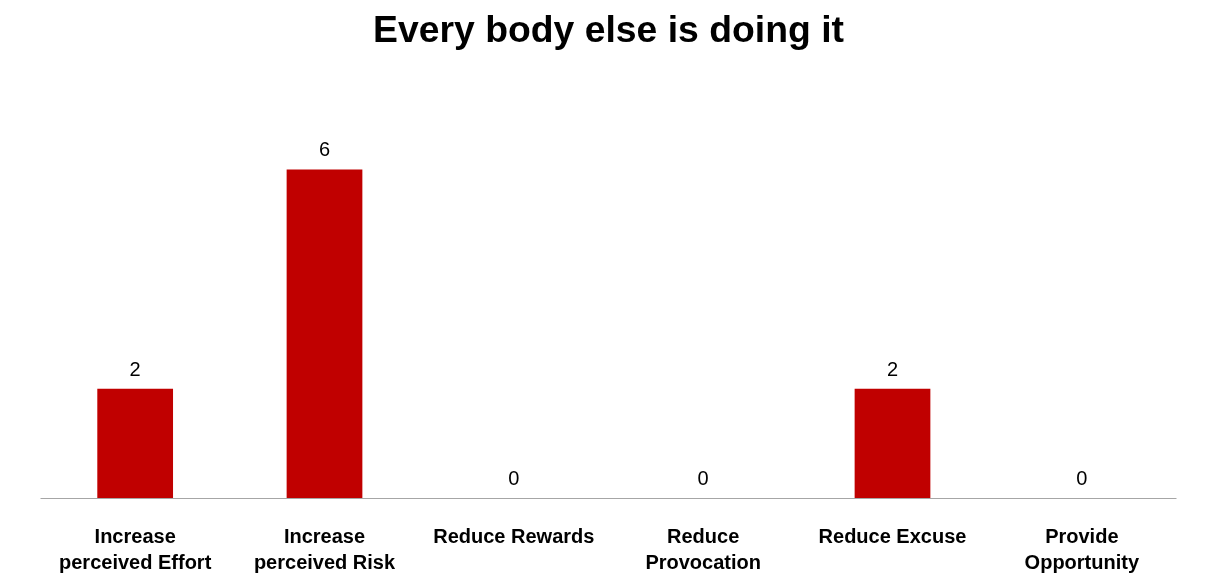 This screenshot has width=1230, height=579. I want to click on x-tick-label: Reduce Rewards, so click(514, 535).